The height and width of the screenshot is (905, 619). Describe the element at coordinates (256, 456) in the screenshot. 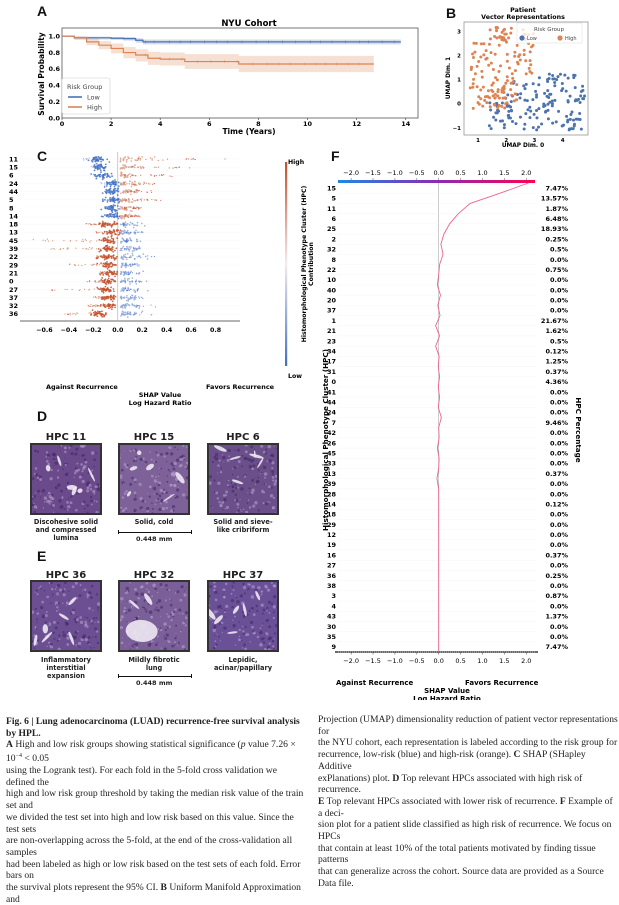

I see `tissue-lumen` at that location.